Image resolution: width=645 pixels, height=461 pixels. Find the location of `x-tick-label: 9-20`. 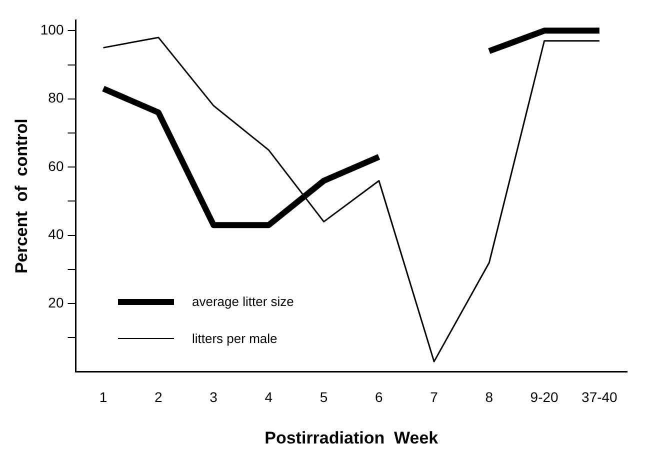

x-tick-label: 9-20 is located at coordinates (544, 397).